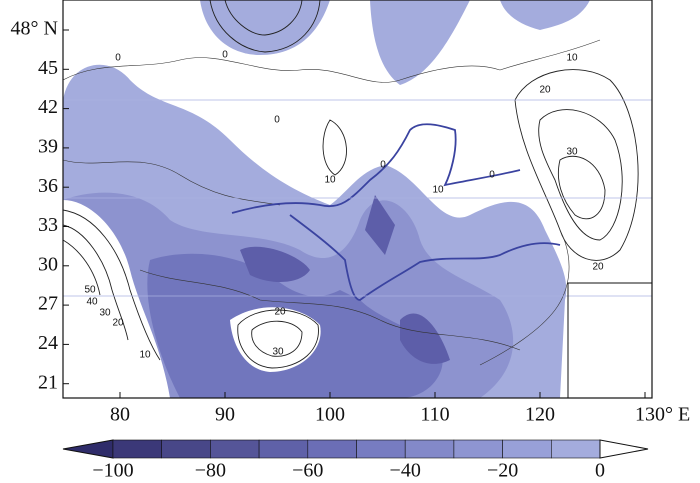 This screenshot has width=700, height=483. I want to click on lat-label: 30, so click(48, 264).